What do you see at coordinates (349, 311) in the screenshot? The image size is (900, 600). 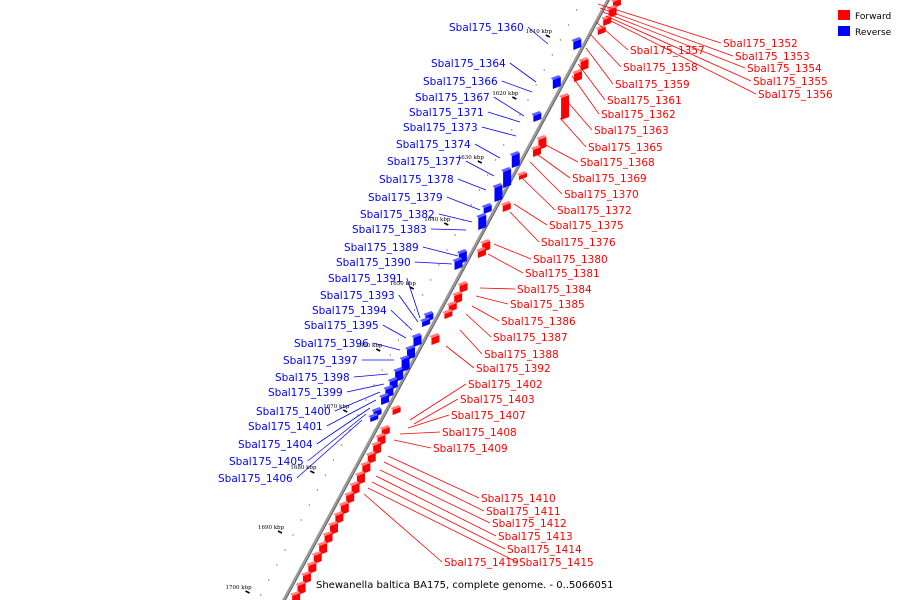 I see `reverse-gene-label: Sbal175_1394` at bounding box center [349, 311].